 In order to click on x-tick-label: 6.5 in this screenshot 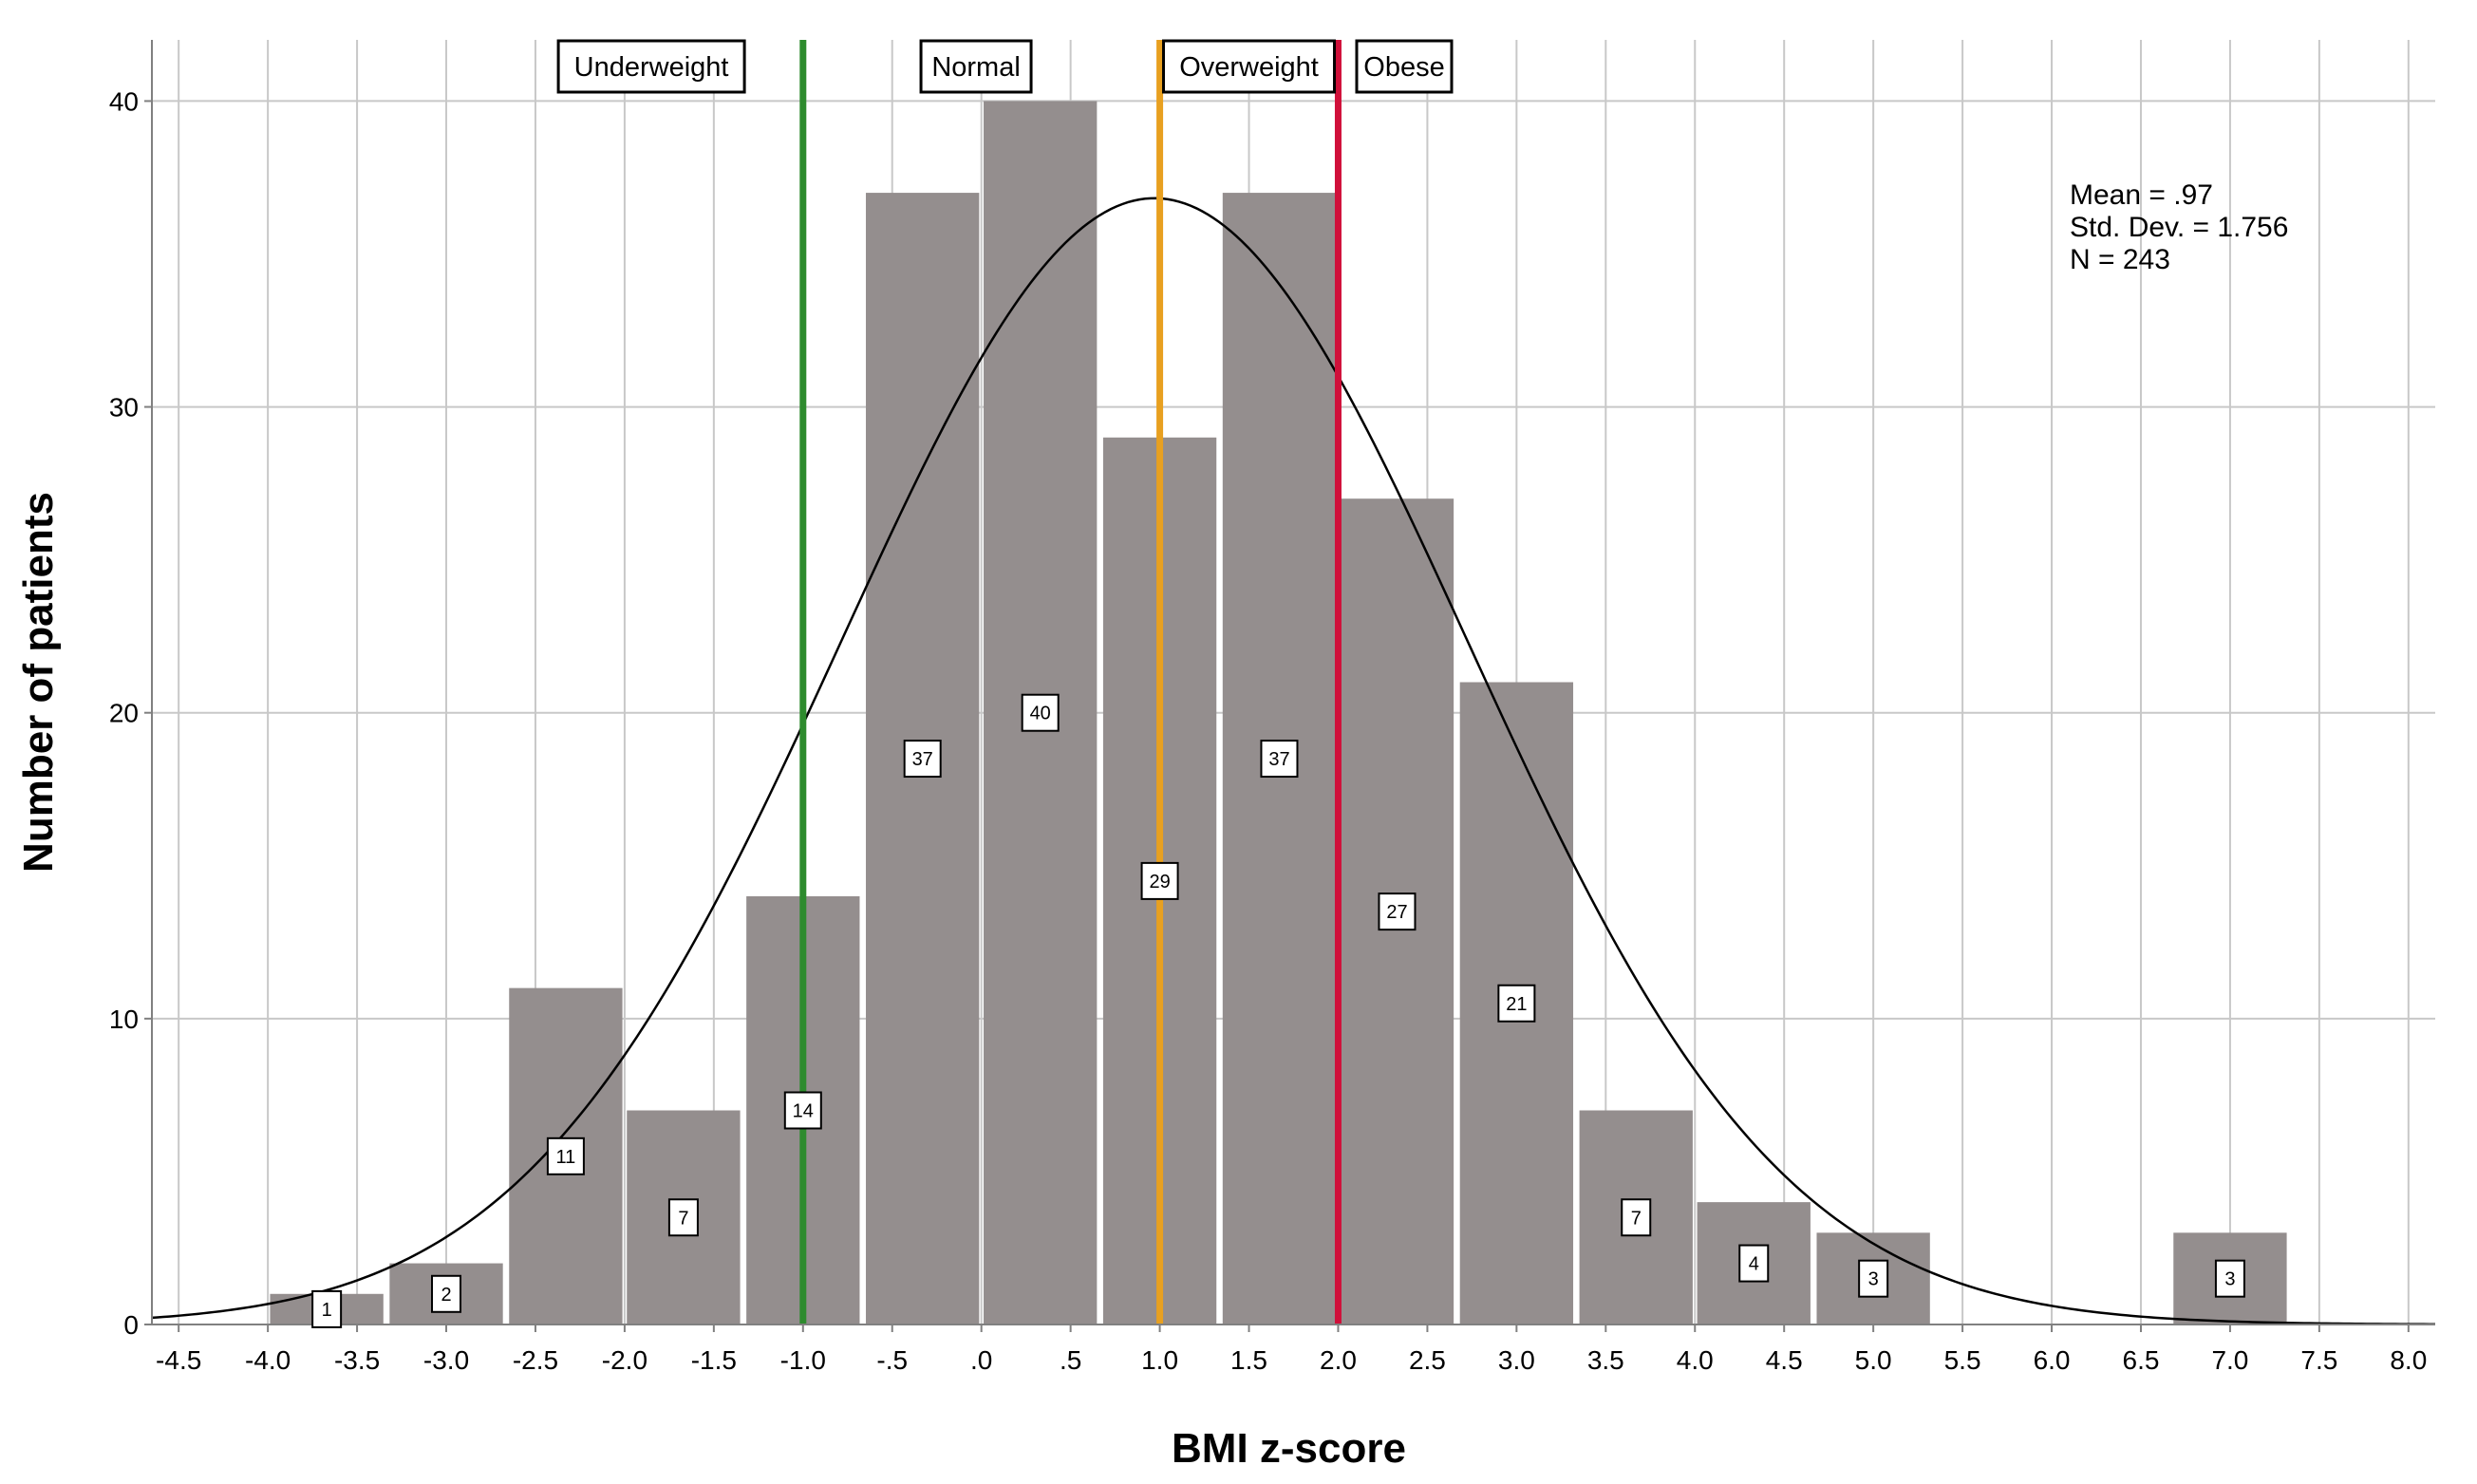, I will do `click(2141, 1360)`.